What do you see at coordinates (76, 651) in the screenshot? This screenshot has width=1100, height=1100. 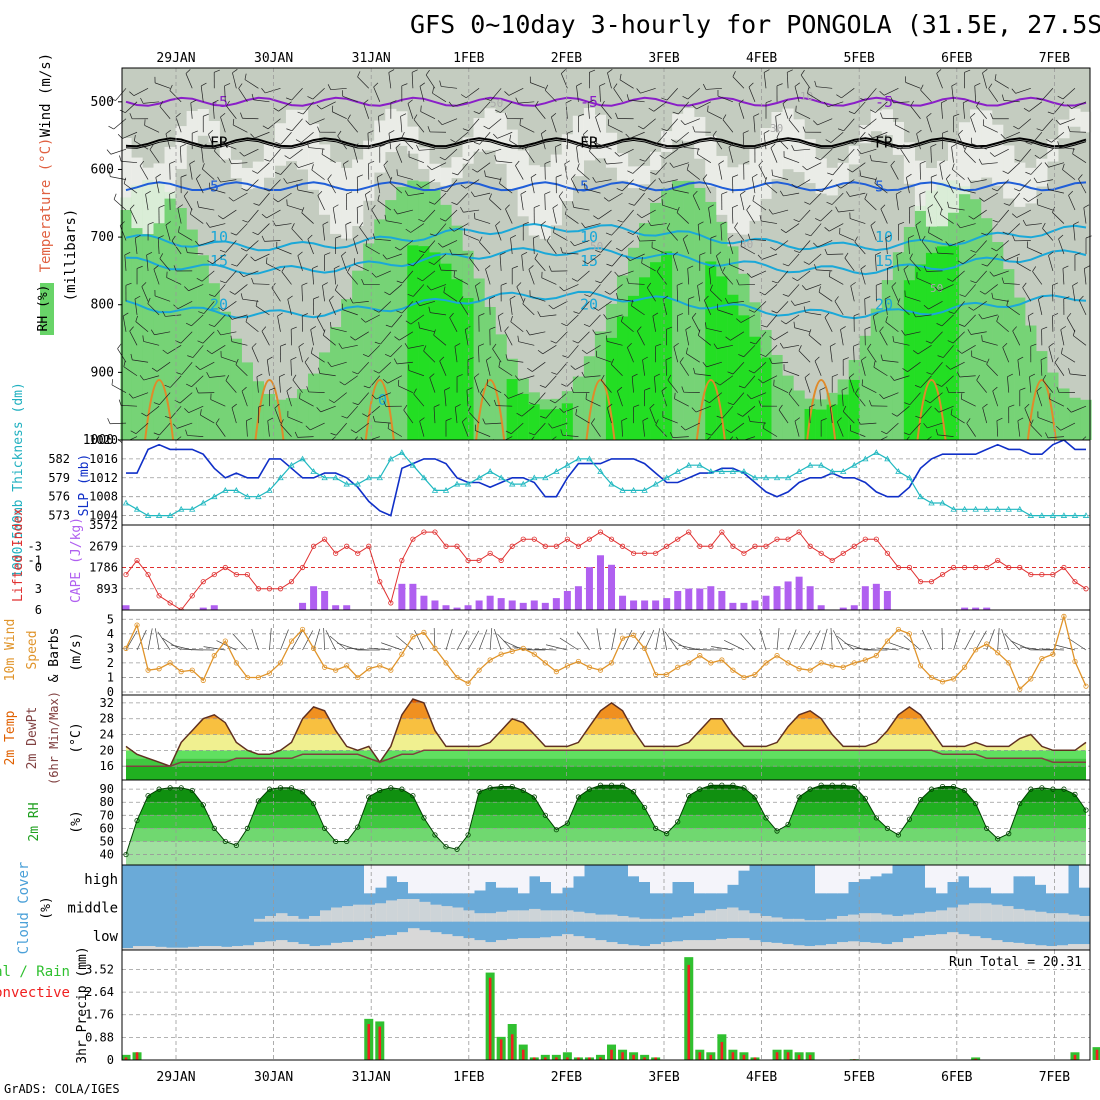 I see `wind-axis-label: (m/s)` at bounding box center [76, 651].